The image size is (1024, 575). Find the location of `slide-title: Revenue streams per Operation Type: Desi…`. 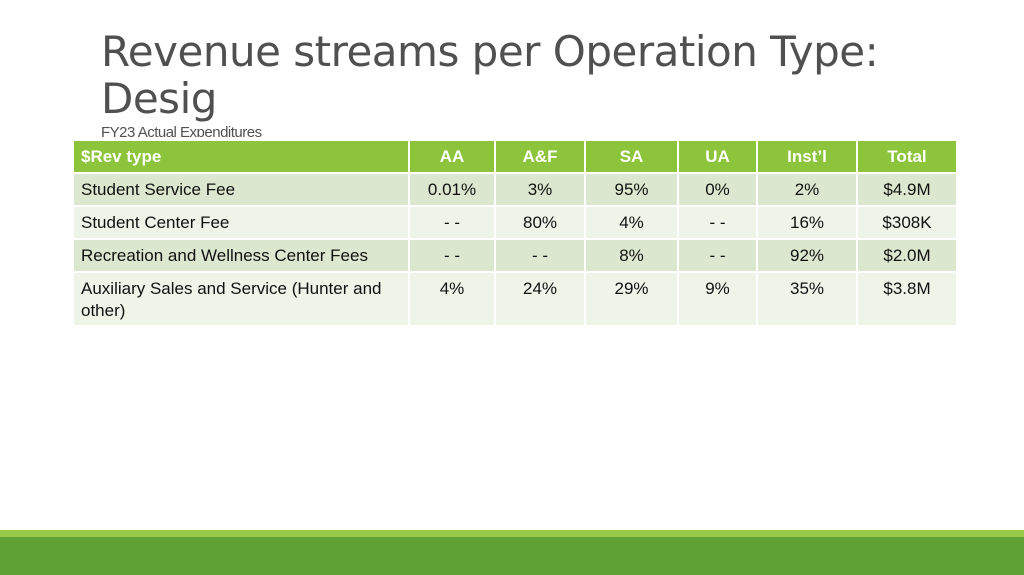

slide-title: Revenue streams per Operation Type: Desi… is located at coordinates (490, 75).